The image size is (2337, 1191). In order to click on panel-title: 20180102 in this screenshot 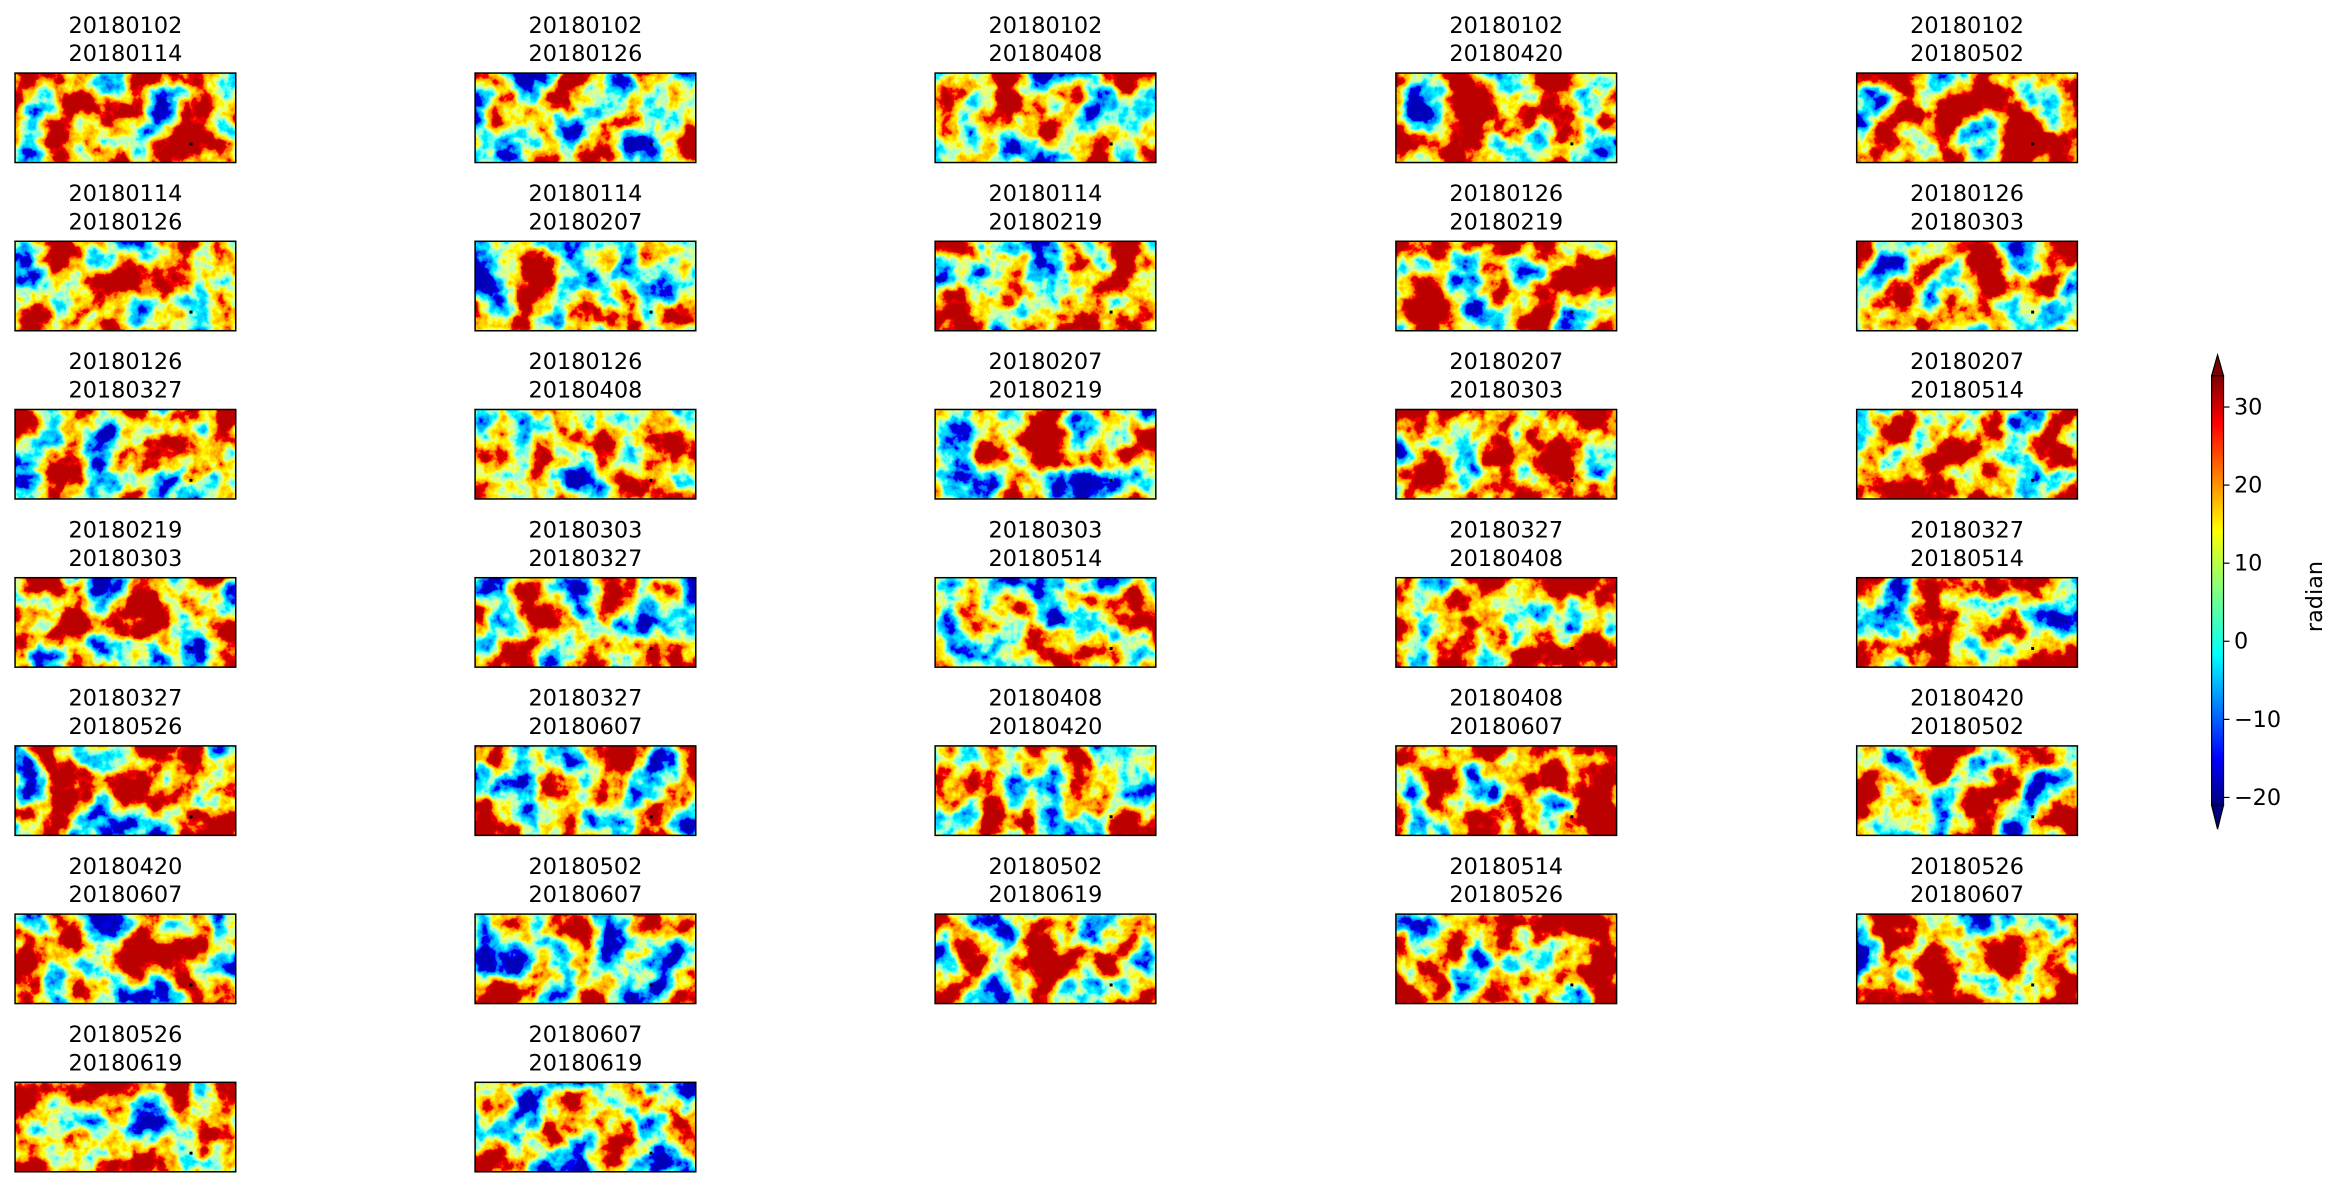, I will do `click(1046, 26)`.